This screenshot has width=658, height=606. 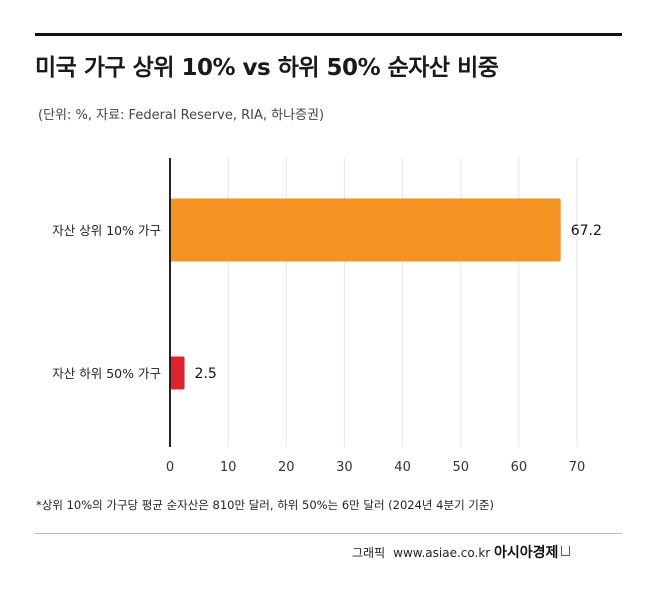 I want to click on x-tick-label: 50, so click(x=460, y=467).